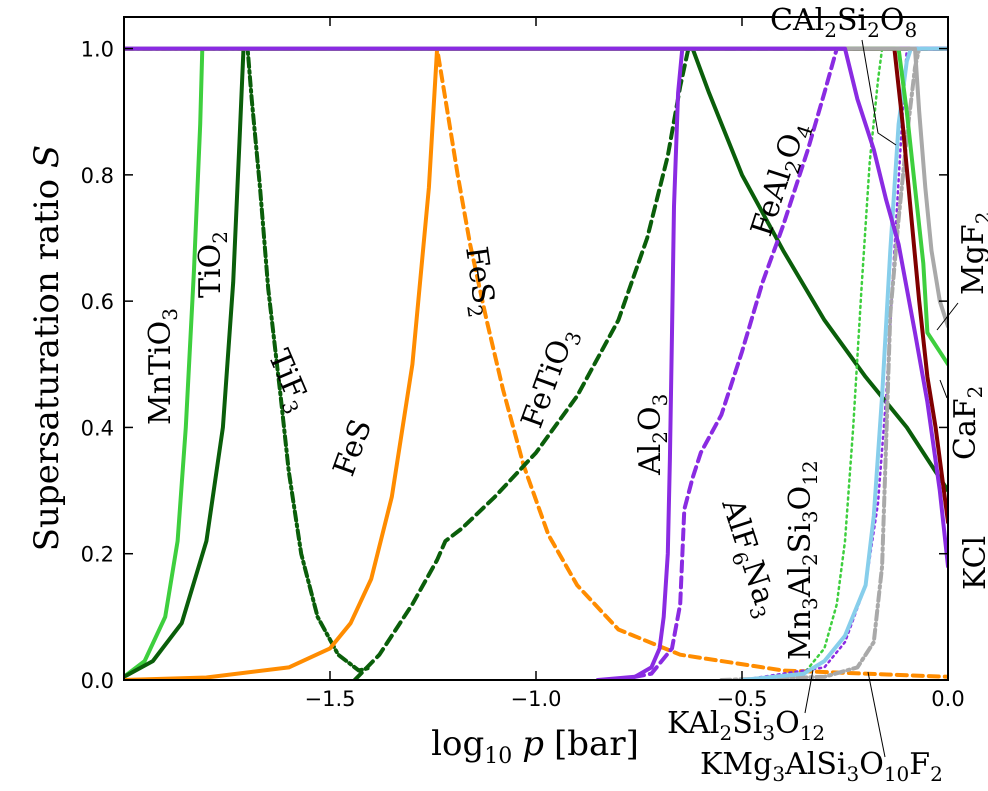 This screenshot has width=988, height=791. I want to click on x-tick-label: −1.5, so click(330, 699).